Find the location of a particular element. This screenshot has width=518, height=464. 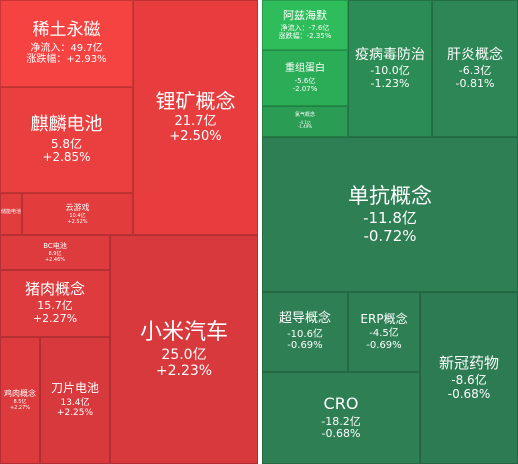

tile-value: 10.4亿 is located at coordinates (77, 215).